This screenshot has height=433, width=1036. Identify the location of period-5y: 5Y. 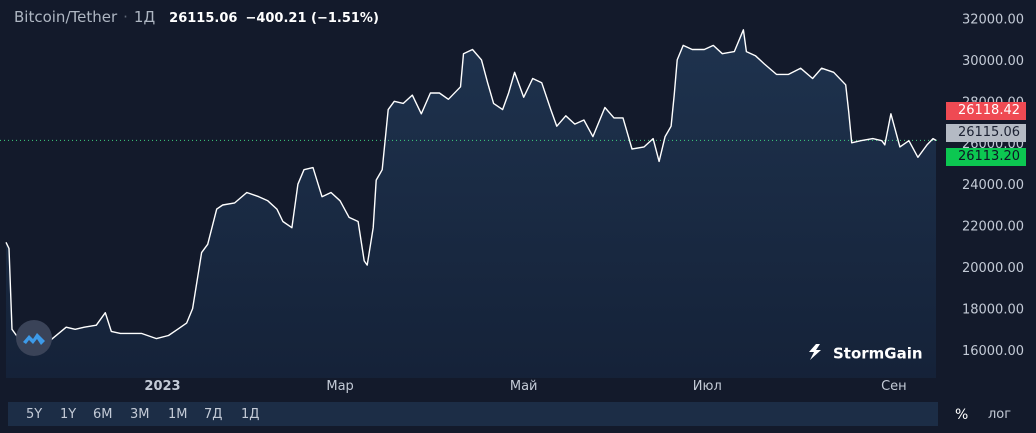
(34, 414).